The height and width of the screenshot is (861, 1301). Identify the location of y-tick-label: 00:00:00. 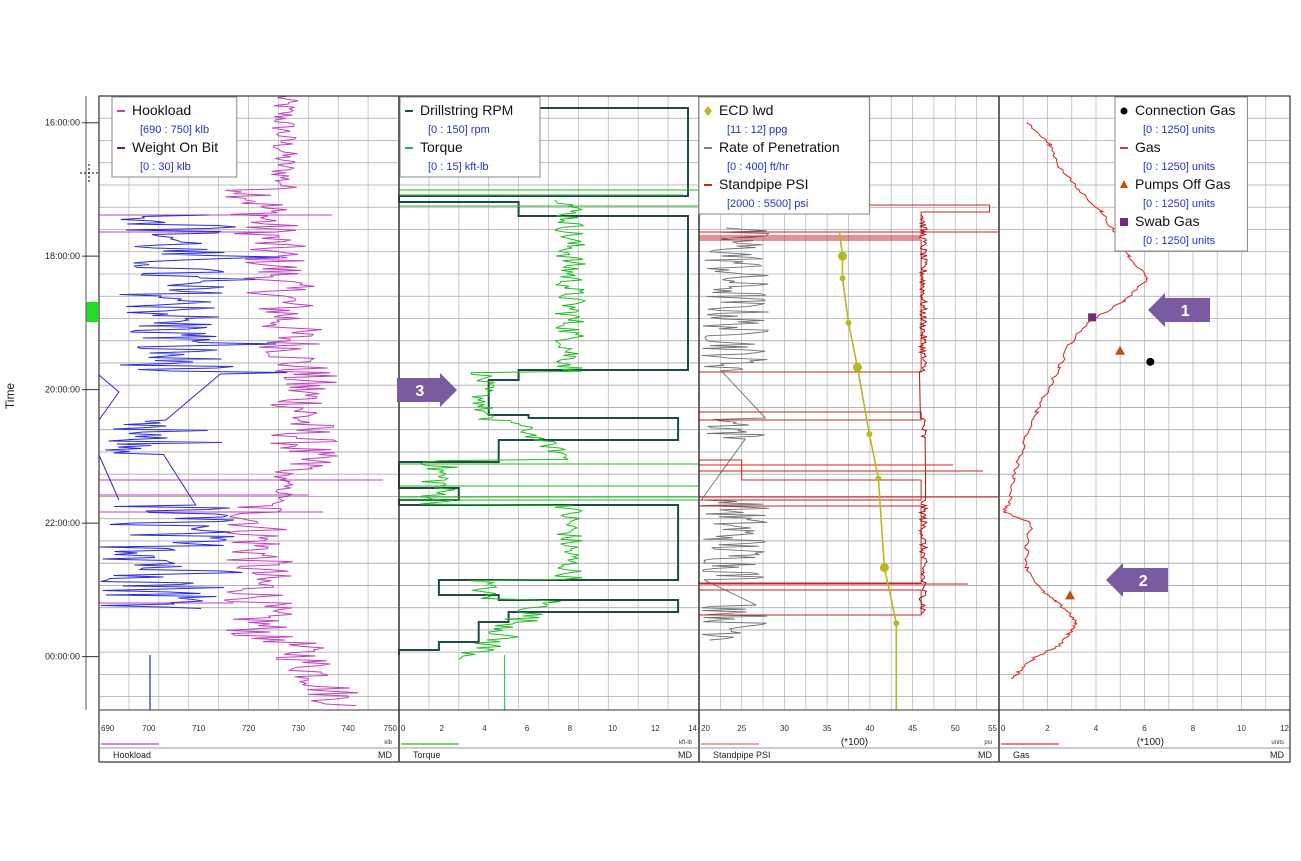
(62, 657).